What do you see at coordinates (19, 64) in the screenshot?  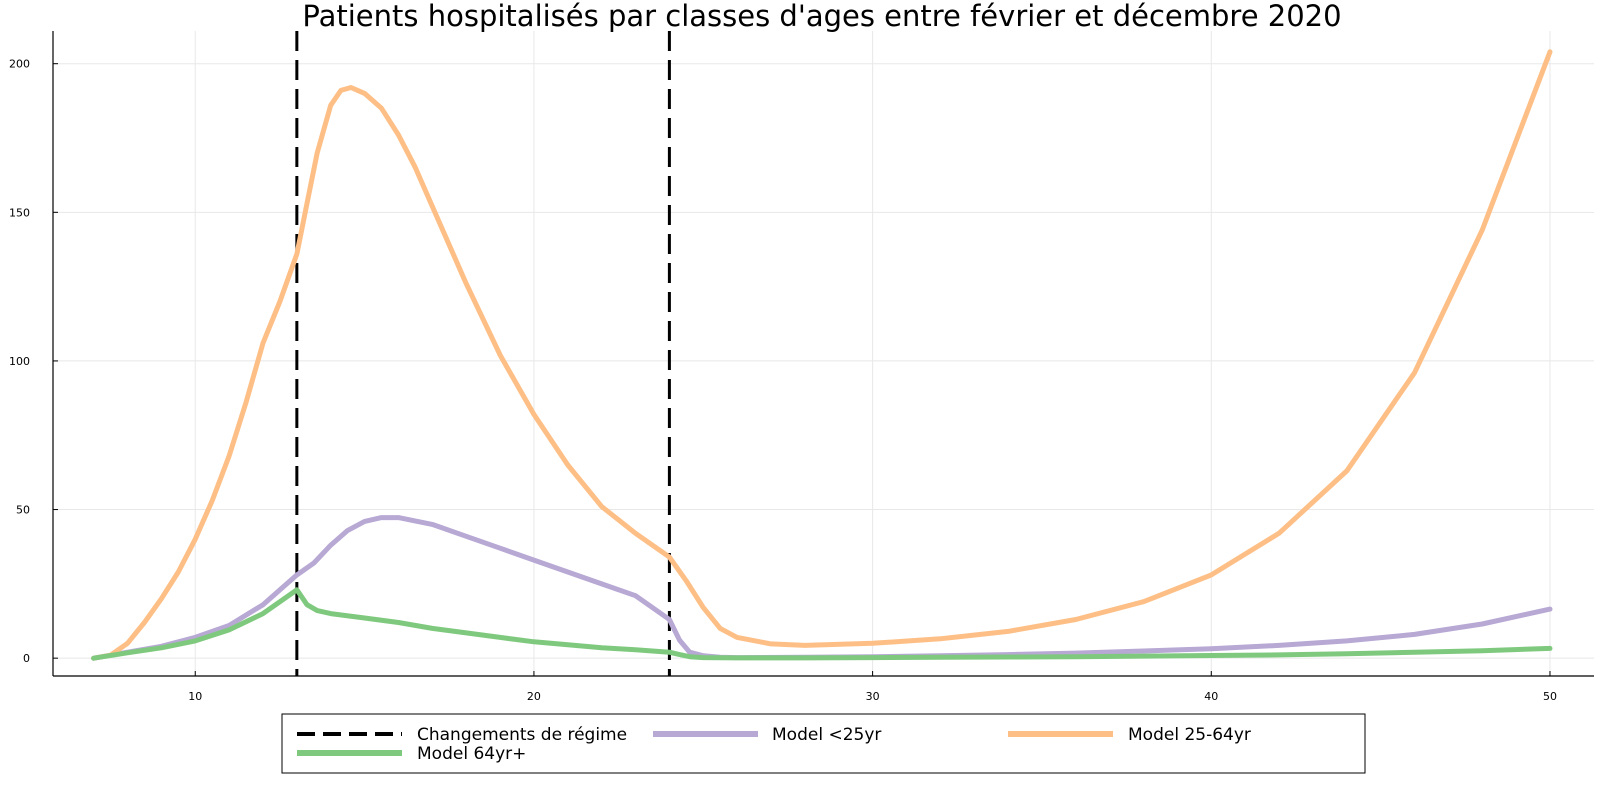 I see `y-tick-label: 200` at bounding box center [19, 64].